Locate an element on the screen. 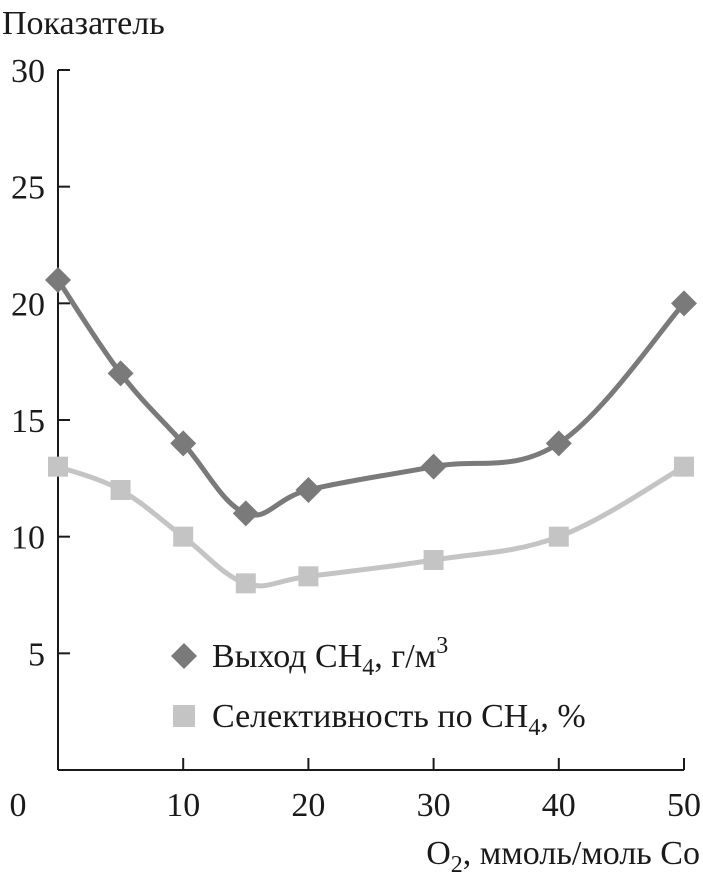  y-tick-label: 15 is located at coordinates (28, 421).